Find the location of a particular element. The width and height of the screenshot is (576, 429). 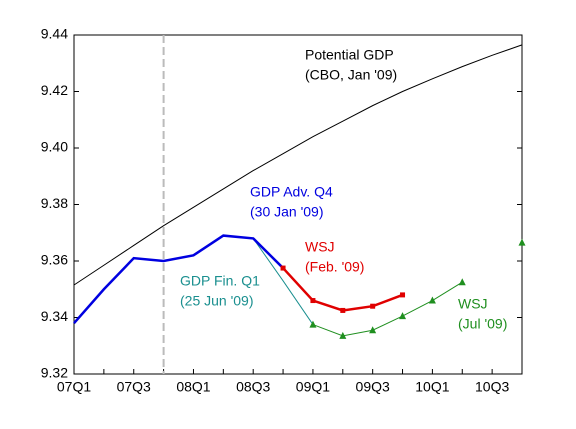

annotation: (30 Jan '09) is located at coordinates (287, 212).